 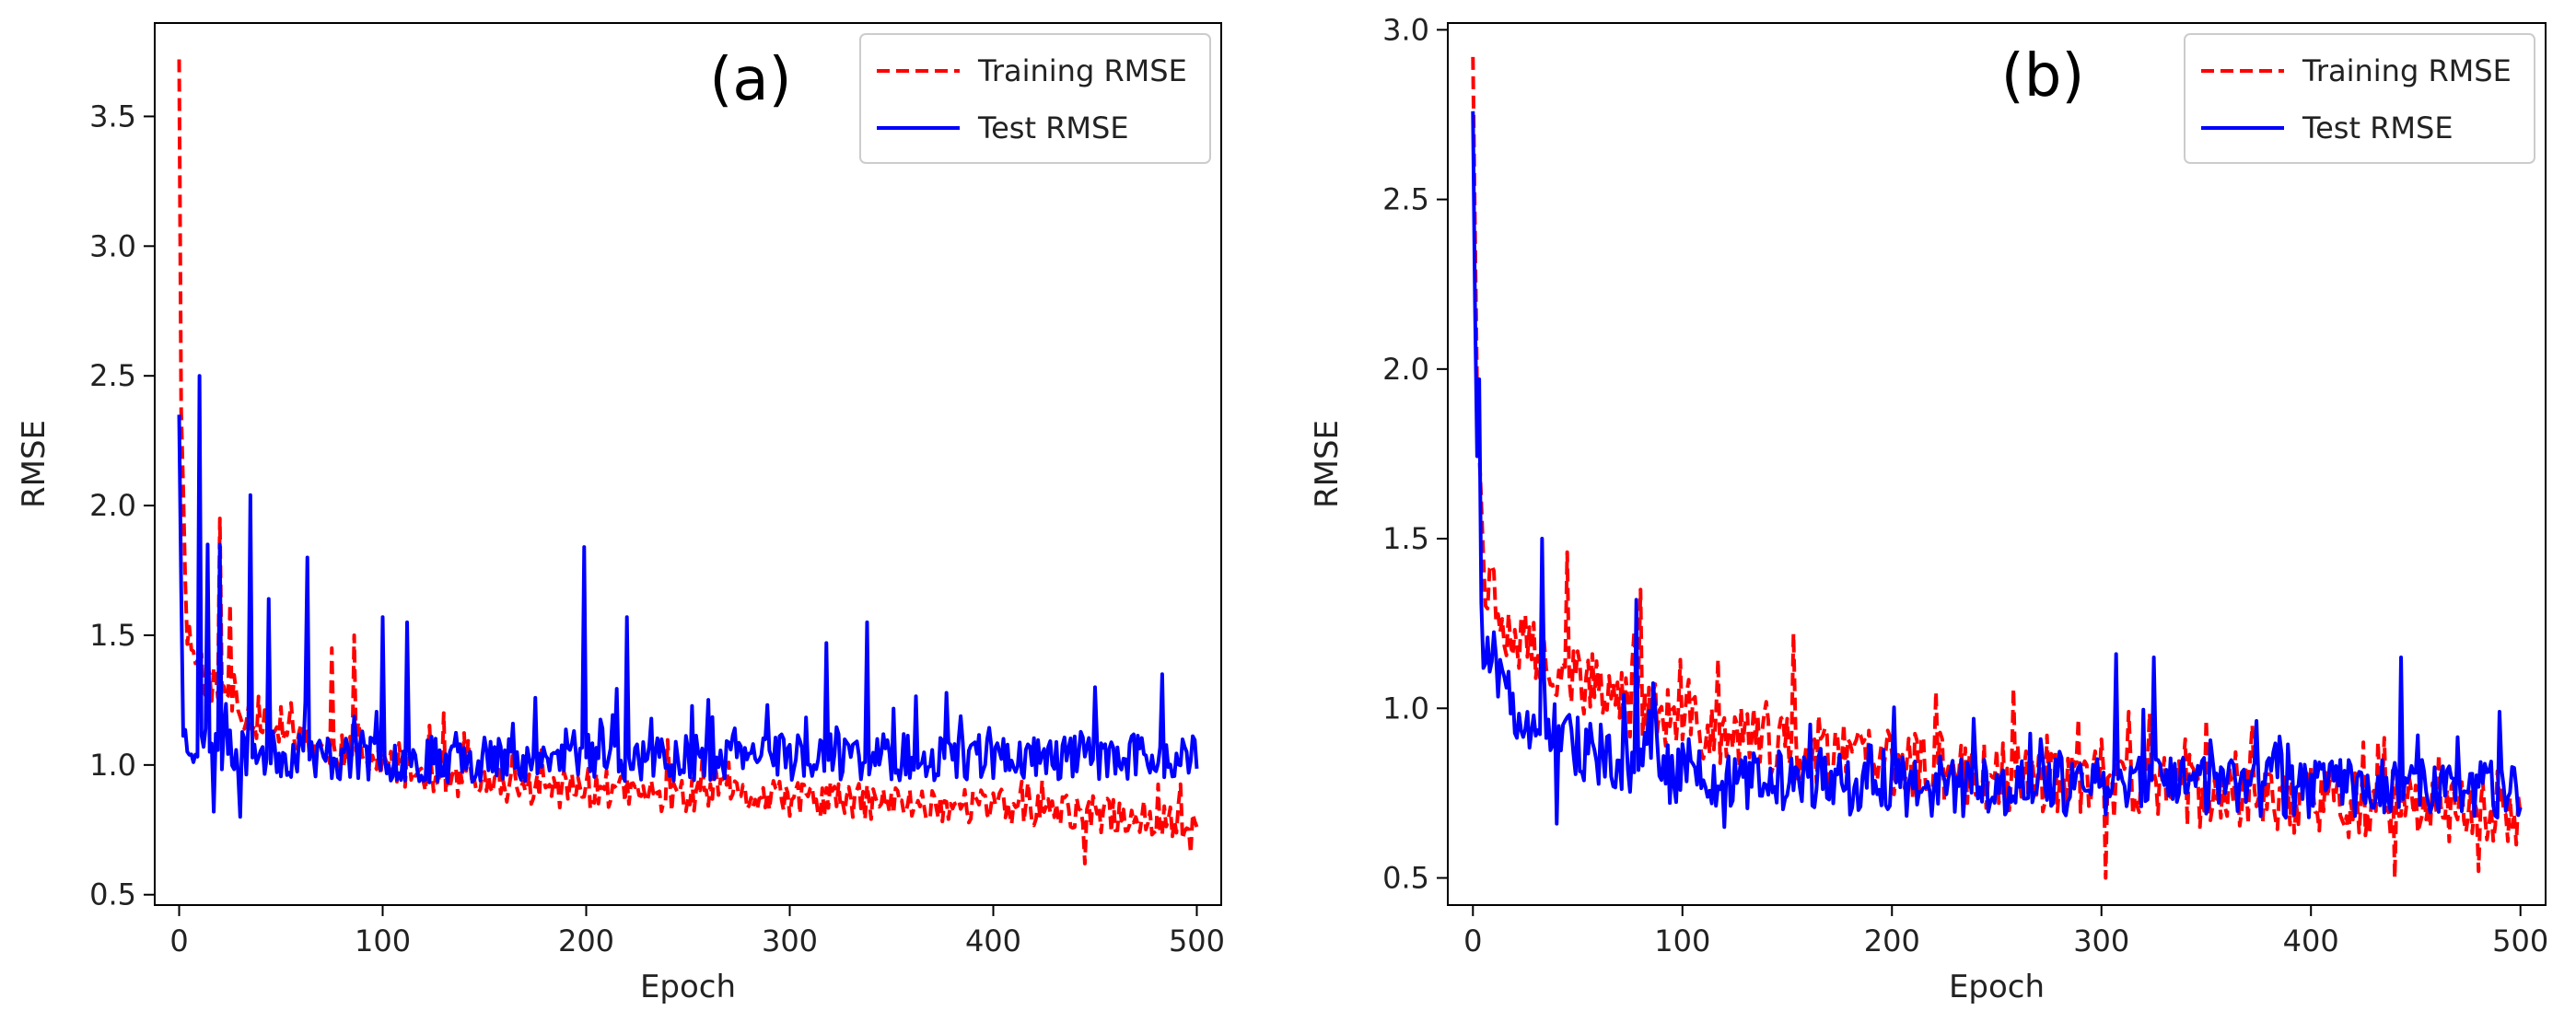 What do you see at coordinates (112, 116) in the screenshot?
I see `y-tick-label: 3.5` at bounding box center [112, 116].